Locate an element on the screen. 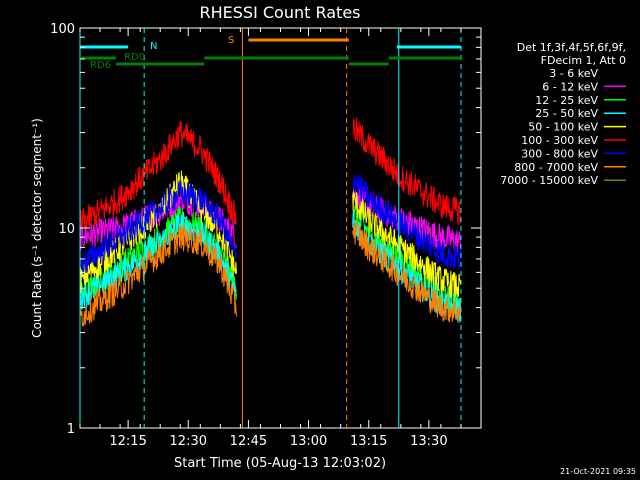  x-tick-label: 12:45 is located at coordinates (248, 441).